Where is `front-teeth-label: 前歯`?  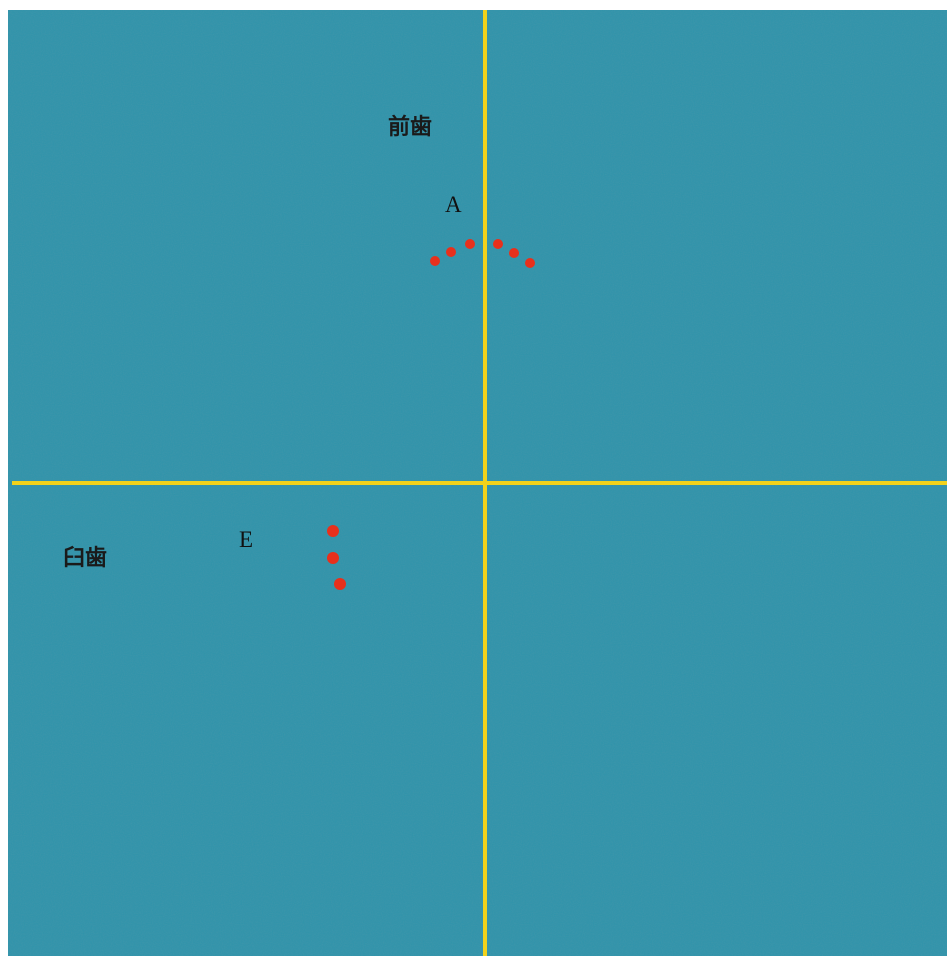
front-teeth-label: 前歯 is located at coordinates (410, 127).